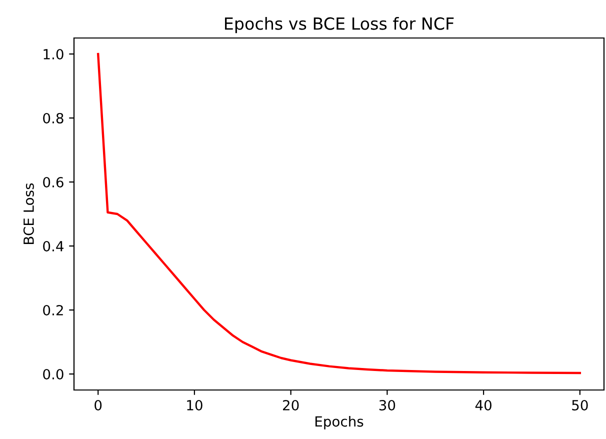 This screenshot has height=439, width=606. What do you see at coordinates (194, 405) in the screenshot?
I see `x-tick-label: 10` at bounding box center [194, 405].